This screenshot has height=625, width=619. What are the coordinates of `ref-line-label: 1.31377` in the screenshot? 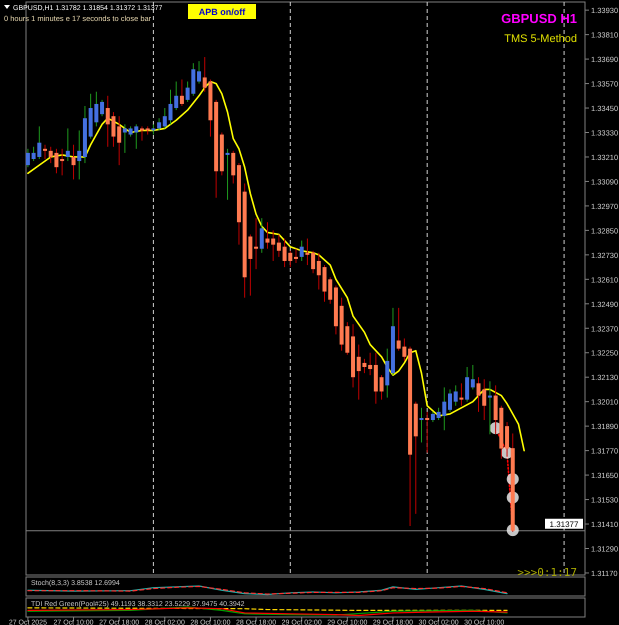 It's located at (565, 524).